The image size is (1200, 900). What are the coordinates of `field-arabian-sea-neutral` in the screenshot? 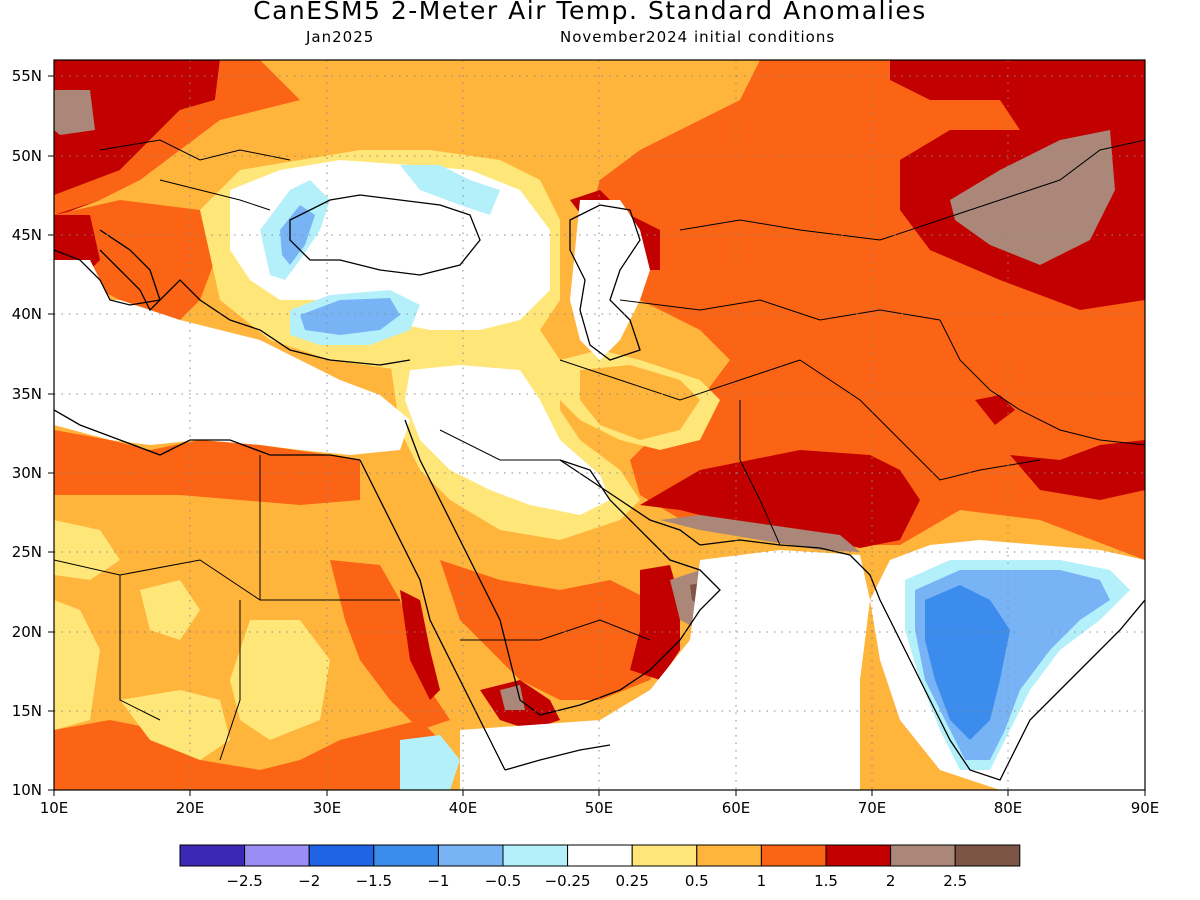 It's located at (735, 670).